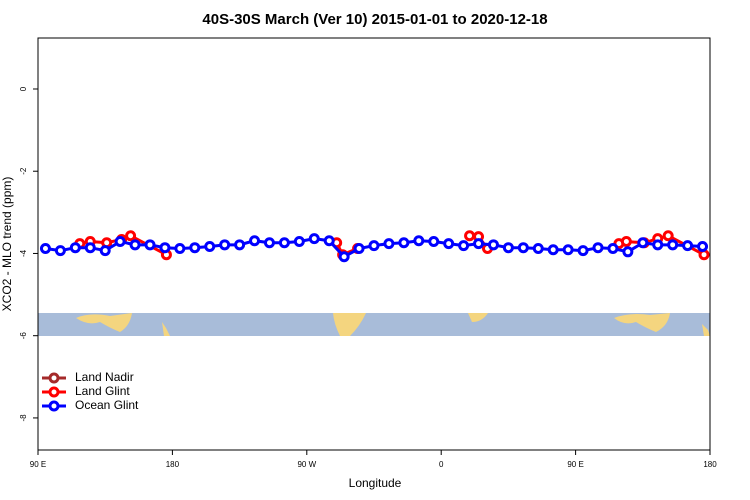  I want to click on y-tick-label: -6, so click(23, 336).